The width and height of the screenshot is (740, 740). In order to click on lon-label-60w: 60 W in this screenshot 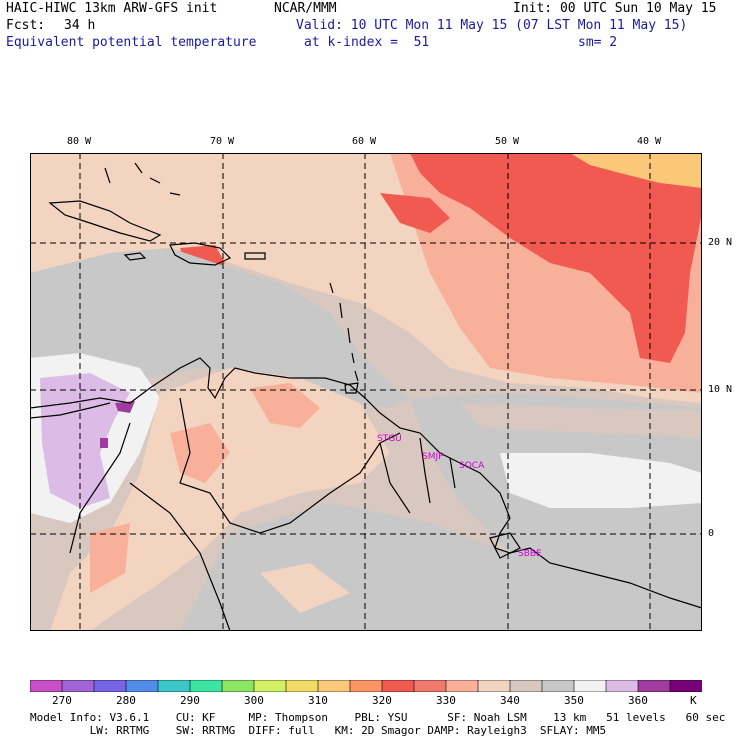, I will do `click(364, 141)`.